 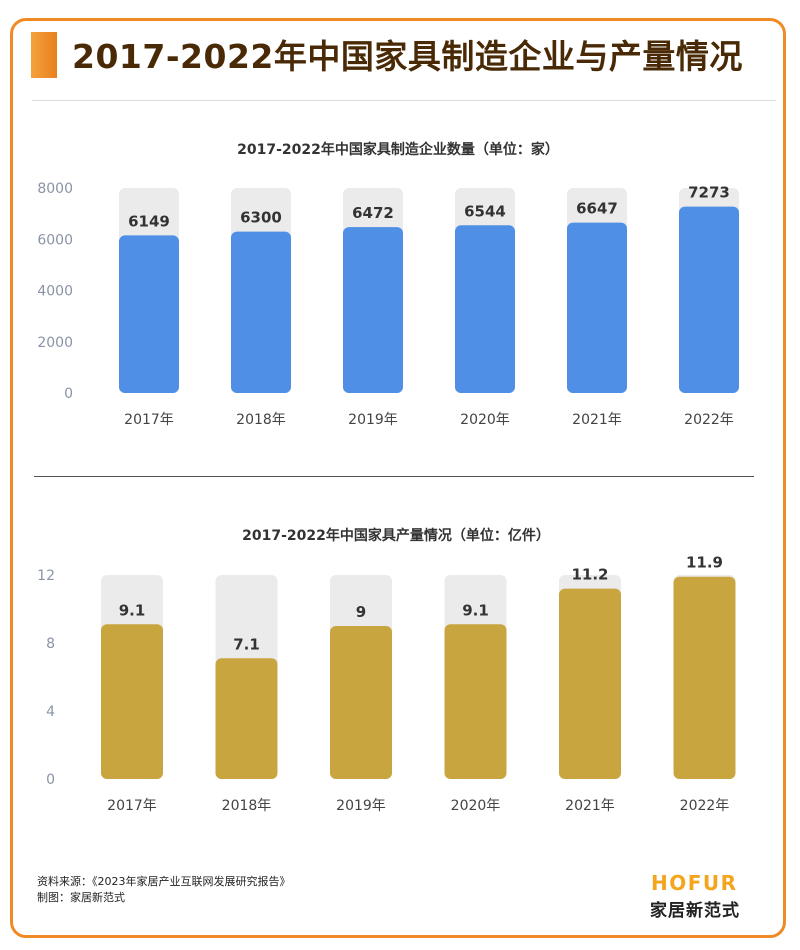 I want to click on enterprise-x-tick-label: 2018年, so click(x=261, y=420).